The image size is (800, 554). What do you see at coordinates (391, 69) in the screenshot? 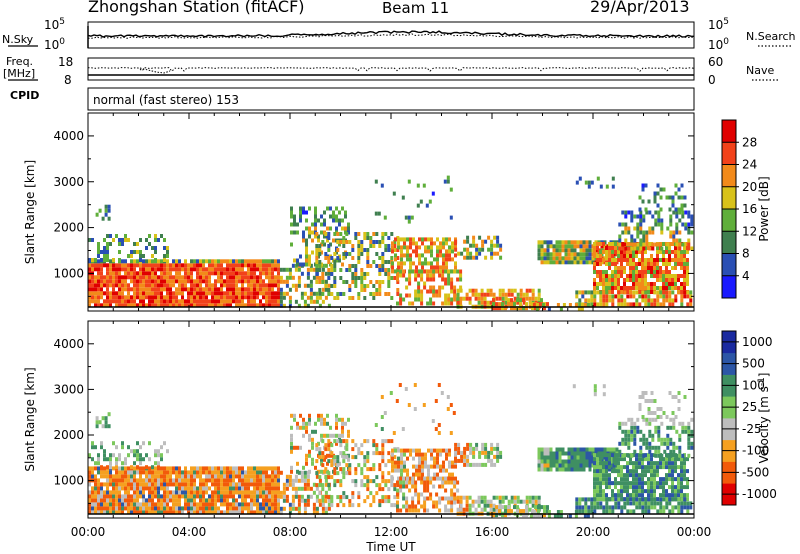
I see `nave-line` at bounding box center [391, 69].